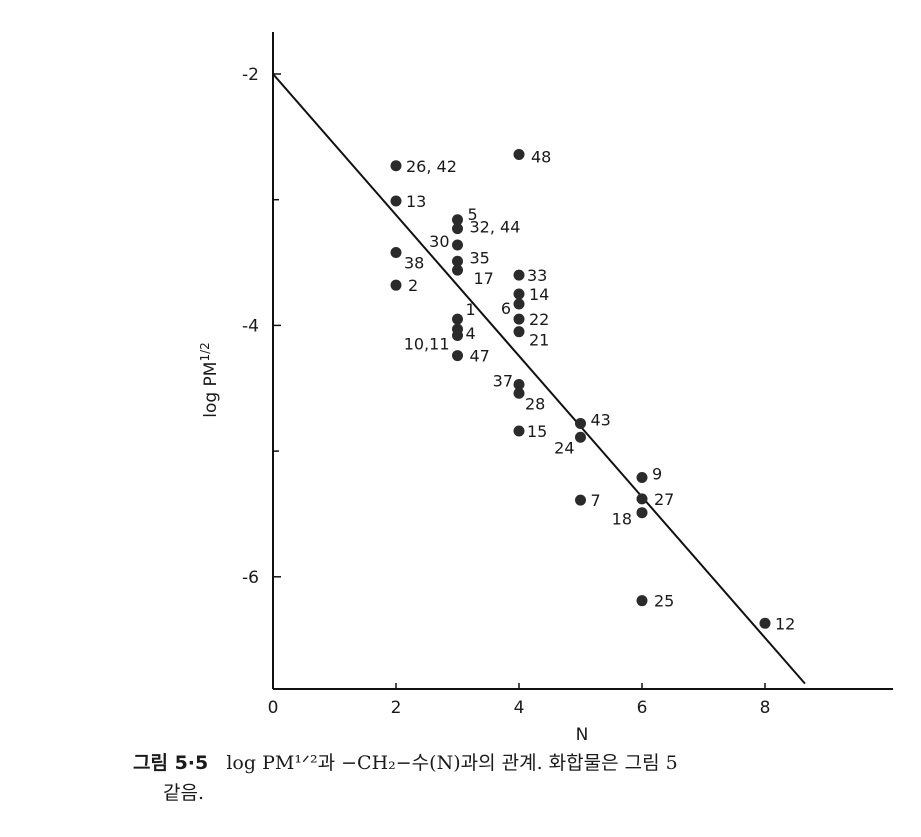 Image resolution: width=921 pixels, height=837 pixels. Describe the element at coordinates (539, 319) in the screenshot. I see `data-point-label: 22` at that location.